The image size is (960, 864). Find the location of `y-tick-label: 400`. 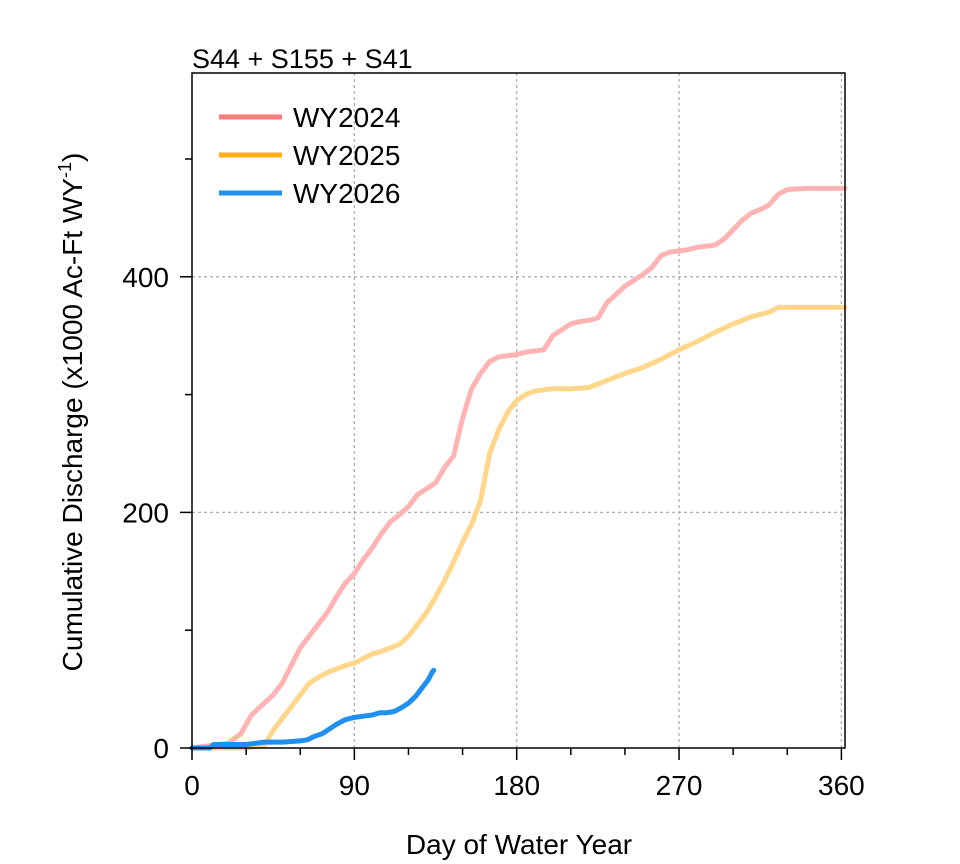

y-tick-label: 400 is located at coordinates (145, 277).